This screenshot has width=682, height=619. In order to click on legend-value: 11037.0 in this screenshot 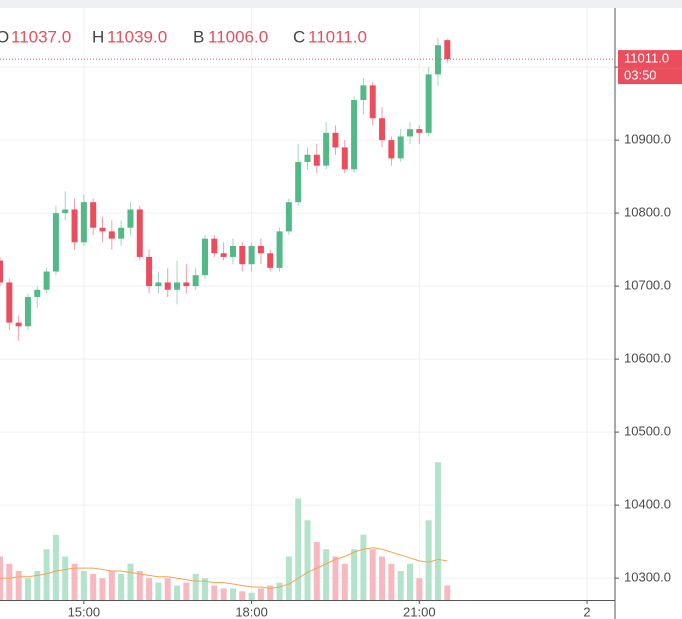, I will do `click(41, 36)`.